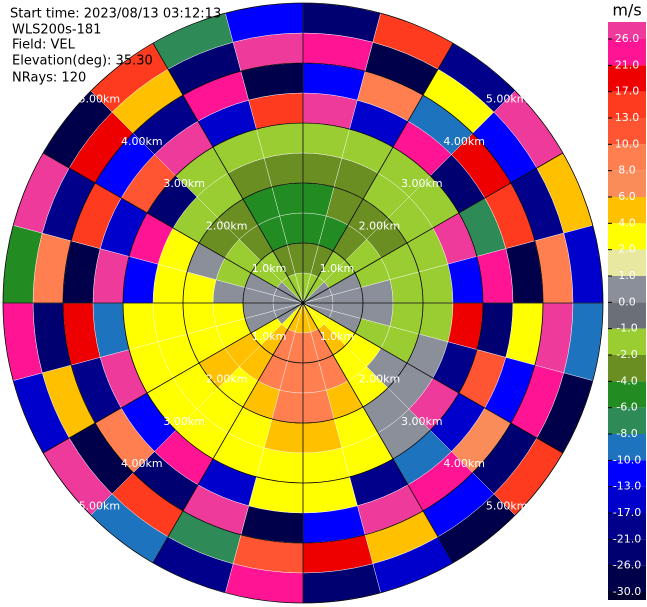  I want to click on colorbar-label: 13.0, so click(627, 117).